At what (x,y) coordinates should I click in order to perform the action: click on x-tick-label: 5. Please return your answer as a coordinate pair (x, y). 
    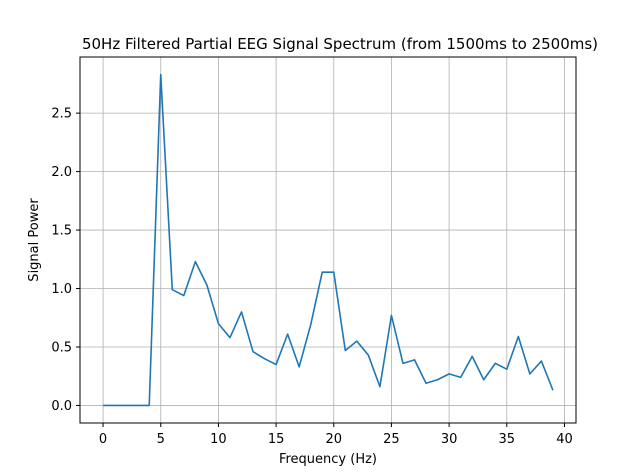
    Looking at the image, I should click on (161, 439).